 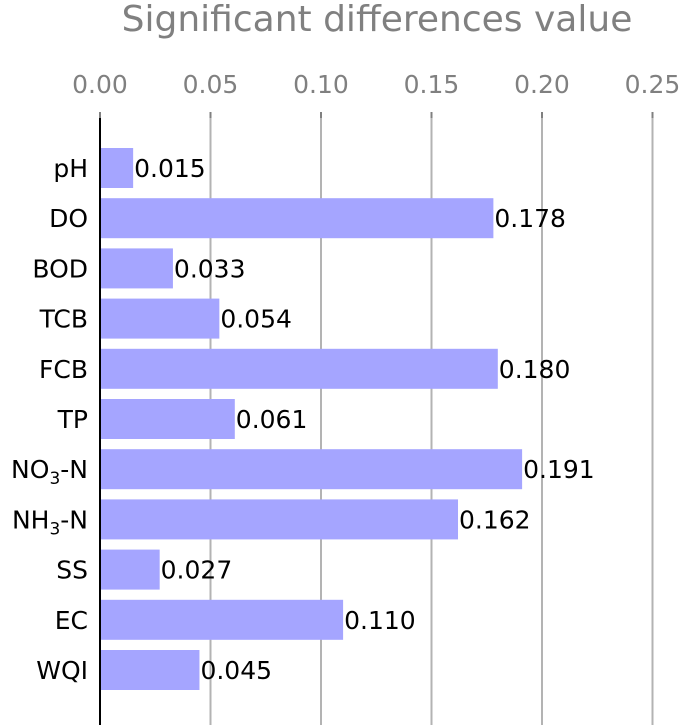 I want to click on data-label: 0.180, so click(x=535, y=369).